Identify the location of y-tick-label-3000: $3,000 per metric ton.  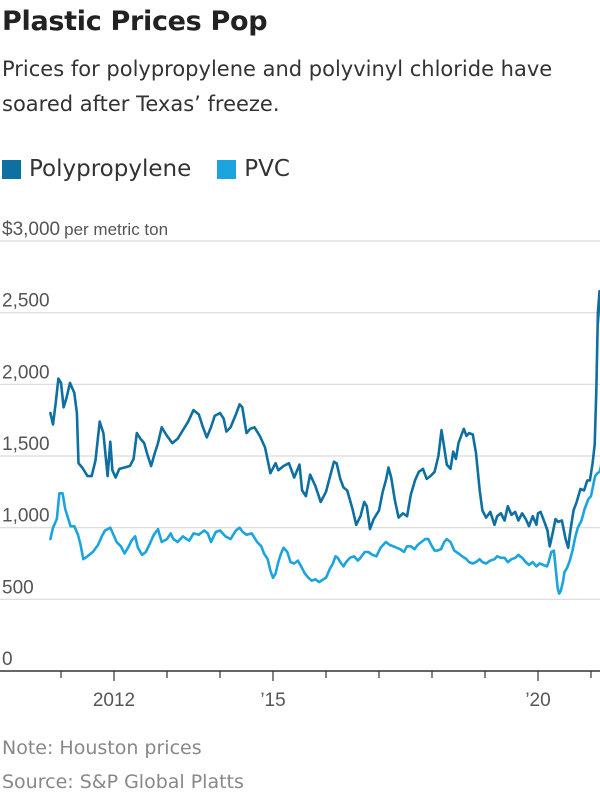
(85, 229).